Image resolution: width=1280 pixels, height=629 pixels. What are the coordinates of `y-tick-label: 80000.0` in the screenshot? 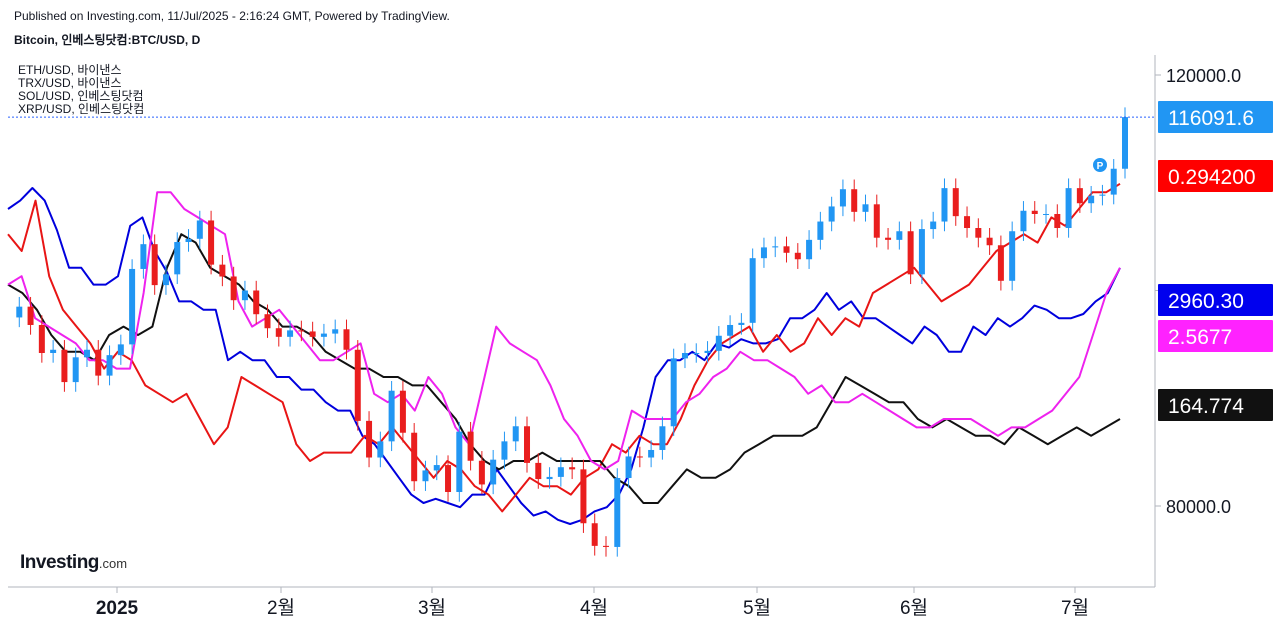 It's located at (1198, 507).